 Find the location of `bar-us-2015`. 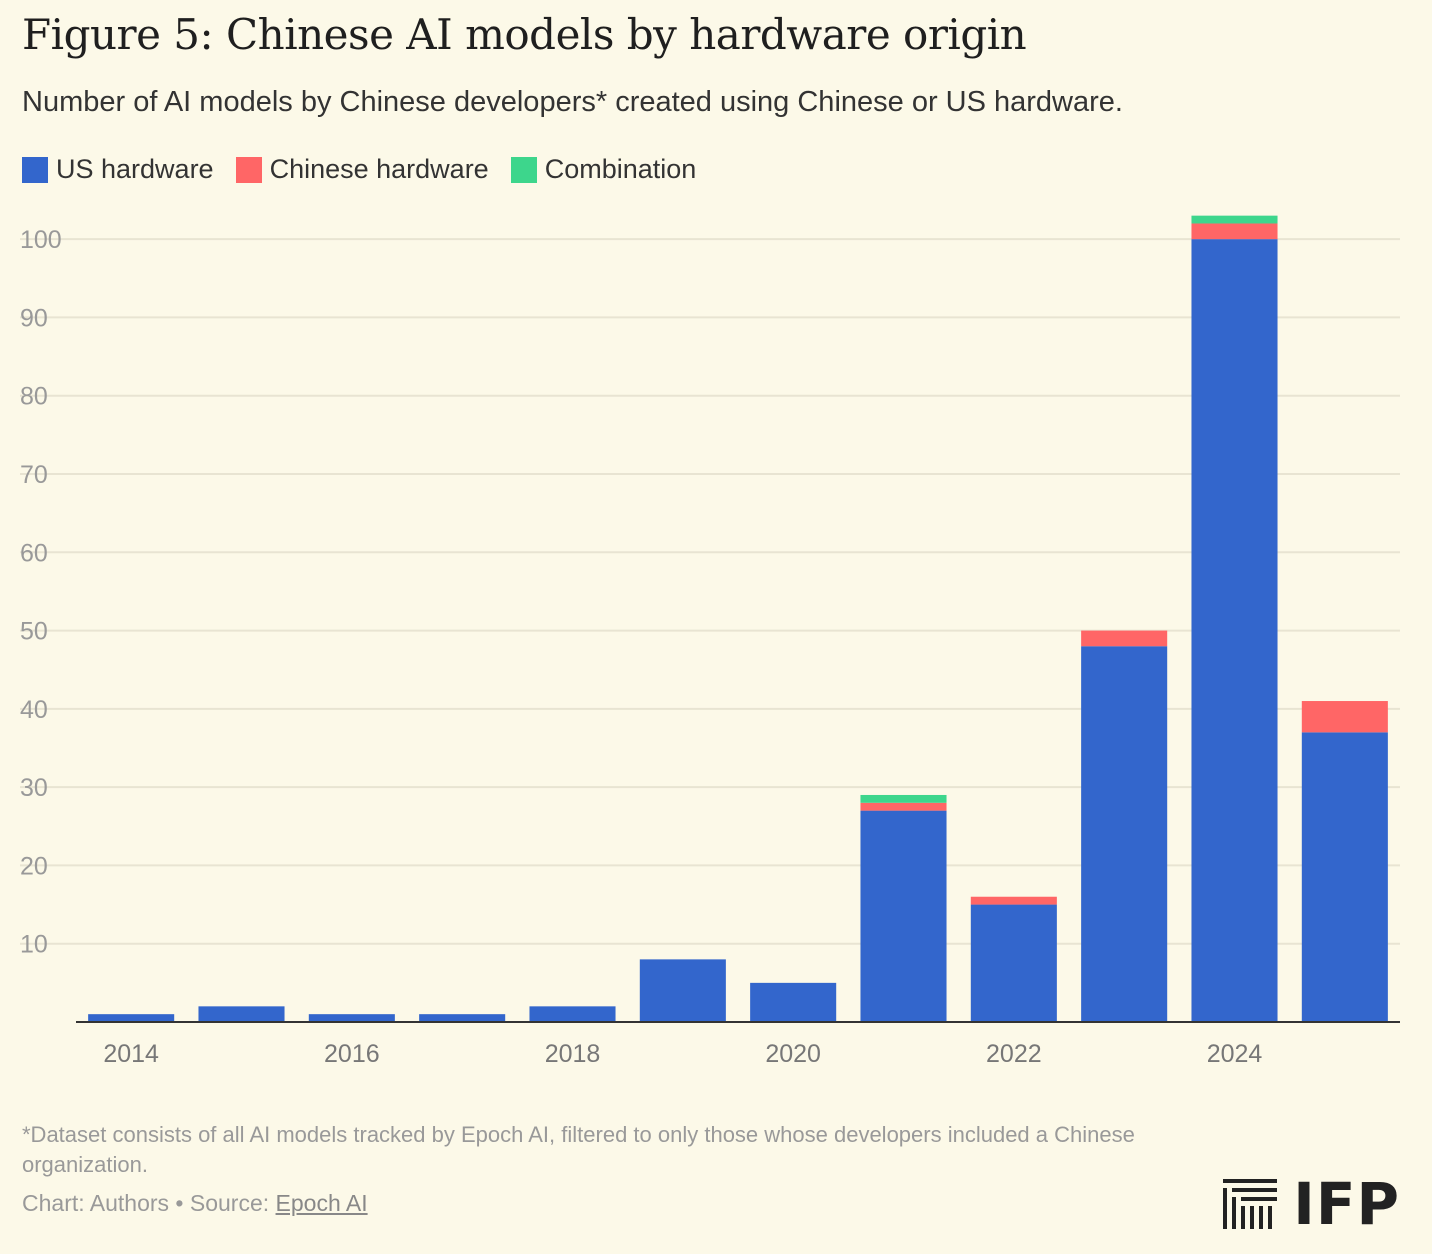

bar-us-2015 is located at coordinates (241, 1014).